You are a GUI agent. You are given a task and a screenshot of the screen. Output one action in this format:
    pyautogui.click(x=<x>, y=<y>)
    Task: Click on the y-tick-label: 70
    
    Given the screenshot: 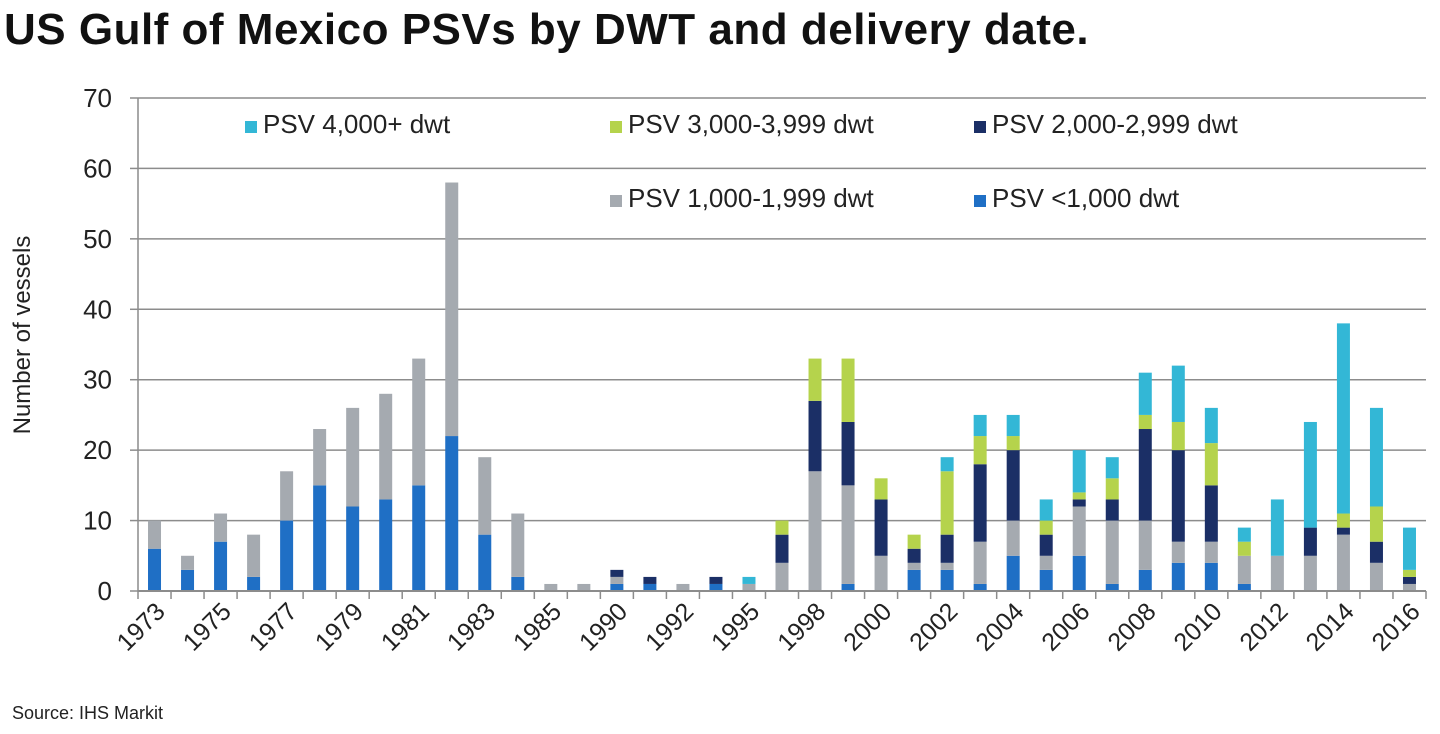 What is the action you would take?
    pyautogui.click(x=97, y=98)
    